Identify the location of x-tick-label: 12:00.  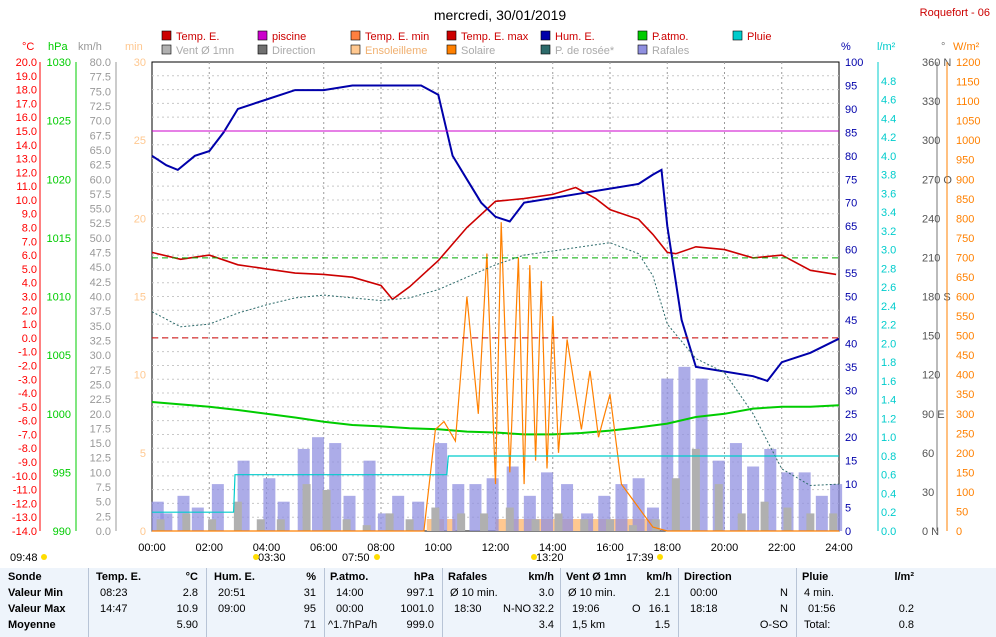
(496, 548).